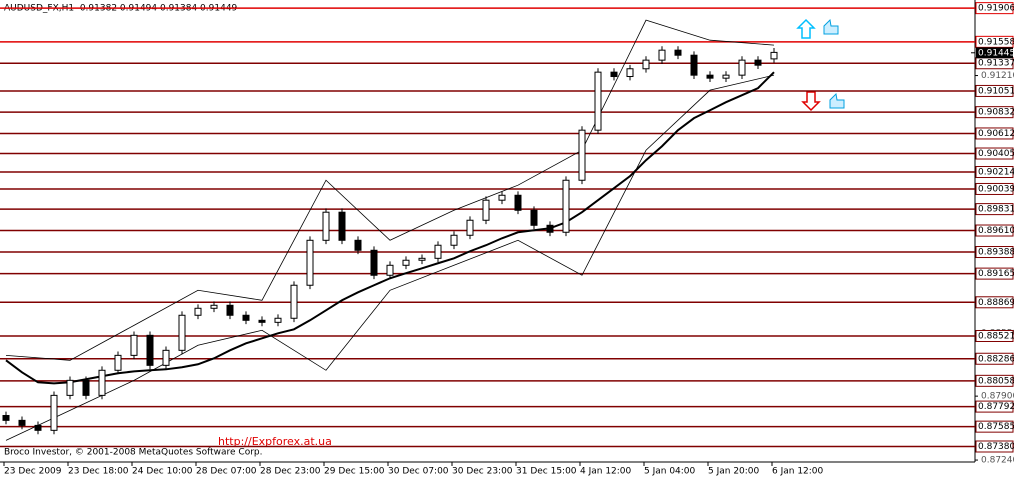  I want to click on level-label: 0.87380, so click(996, 447).